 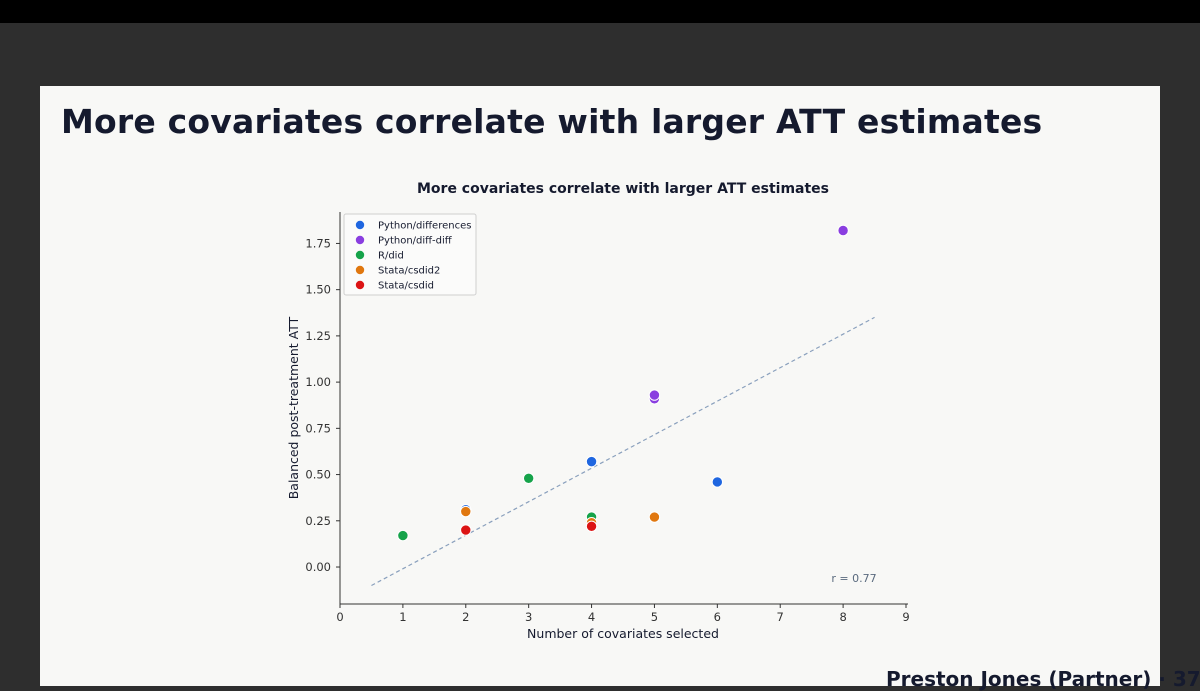 What do you see at coordinates (318, 521) in the screenshot?
I see `y-tick-label-1: 0.25` at bounding box center [318, 521].